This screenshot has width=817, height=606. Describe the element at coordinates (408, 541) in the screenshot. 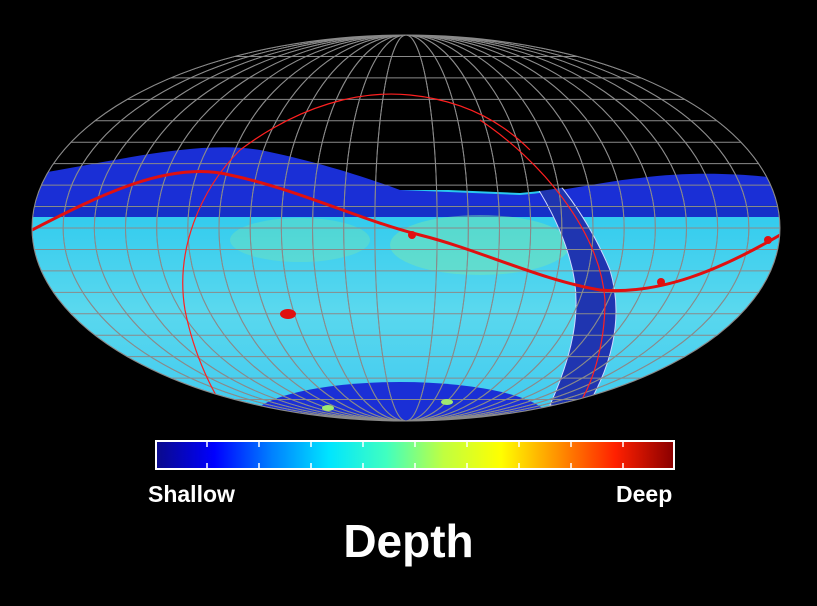

I see `colorbar-title: Depth` at that location.